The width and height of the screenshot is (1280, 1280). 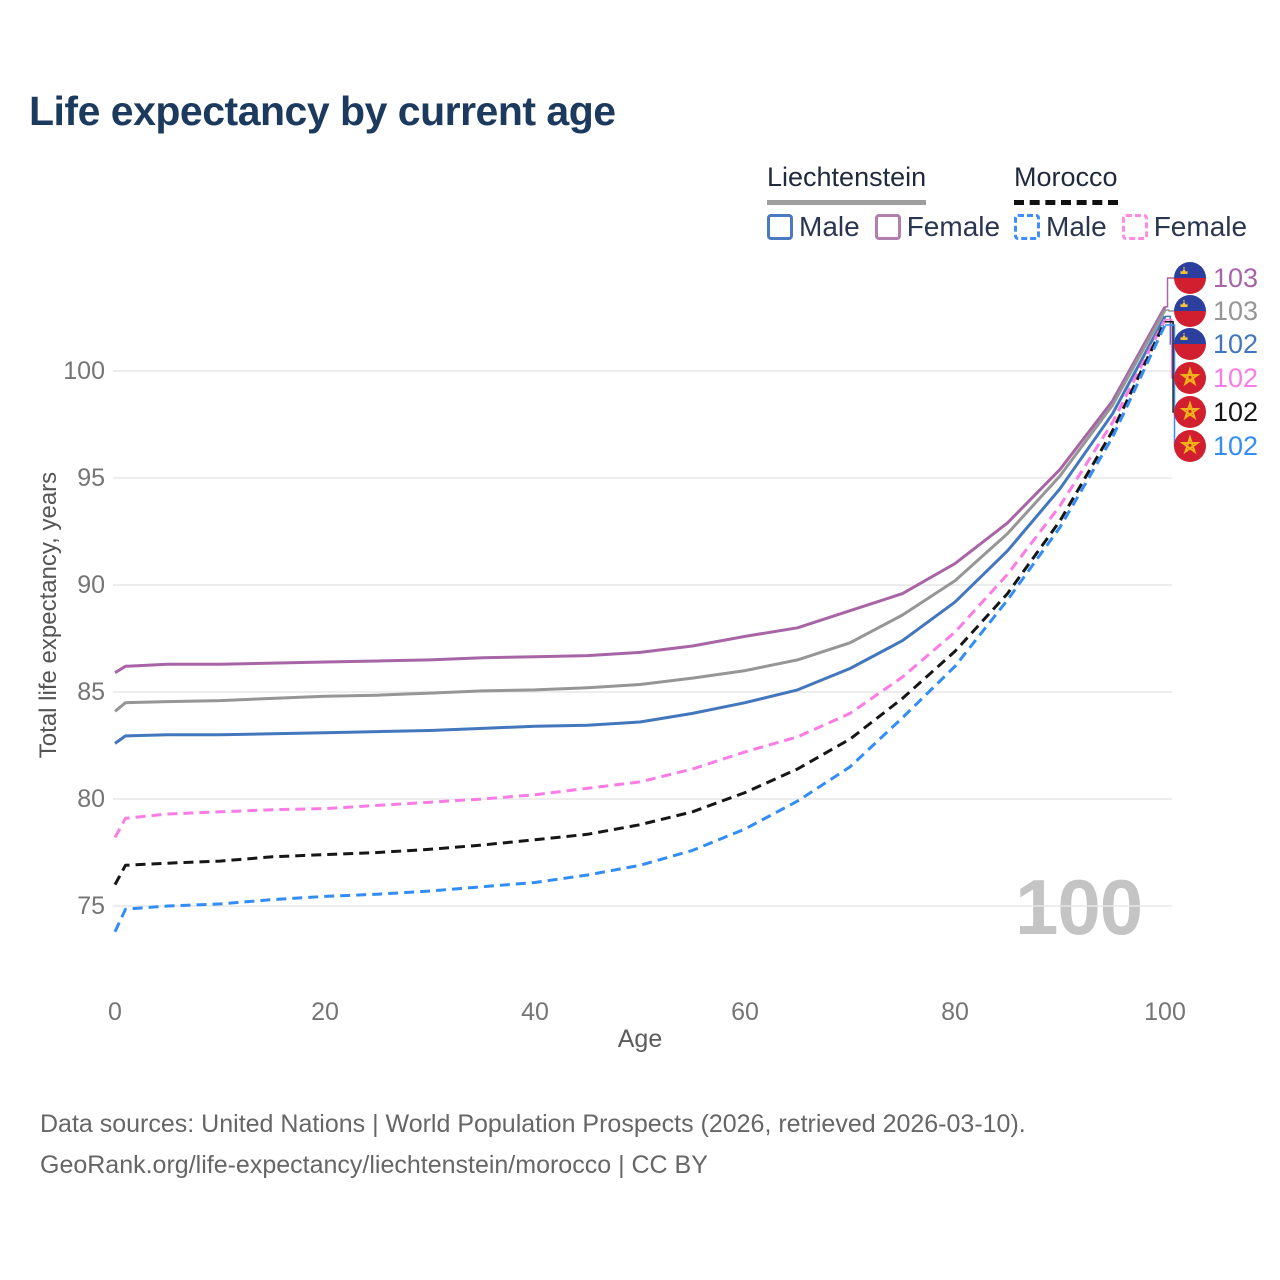 I want to click on legend-item-morocco-female: Female, so click(x=1184, y=227).